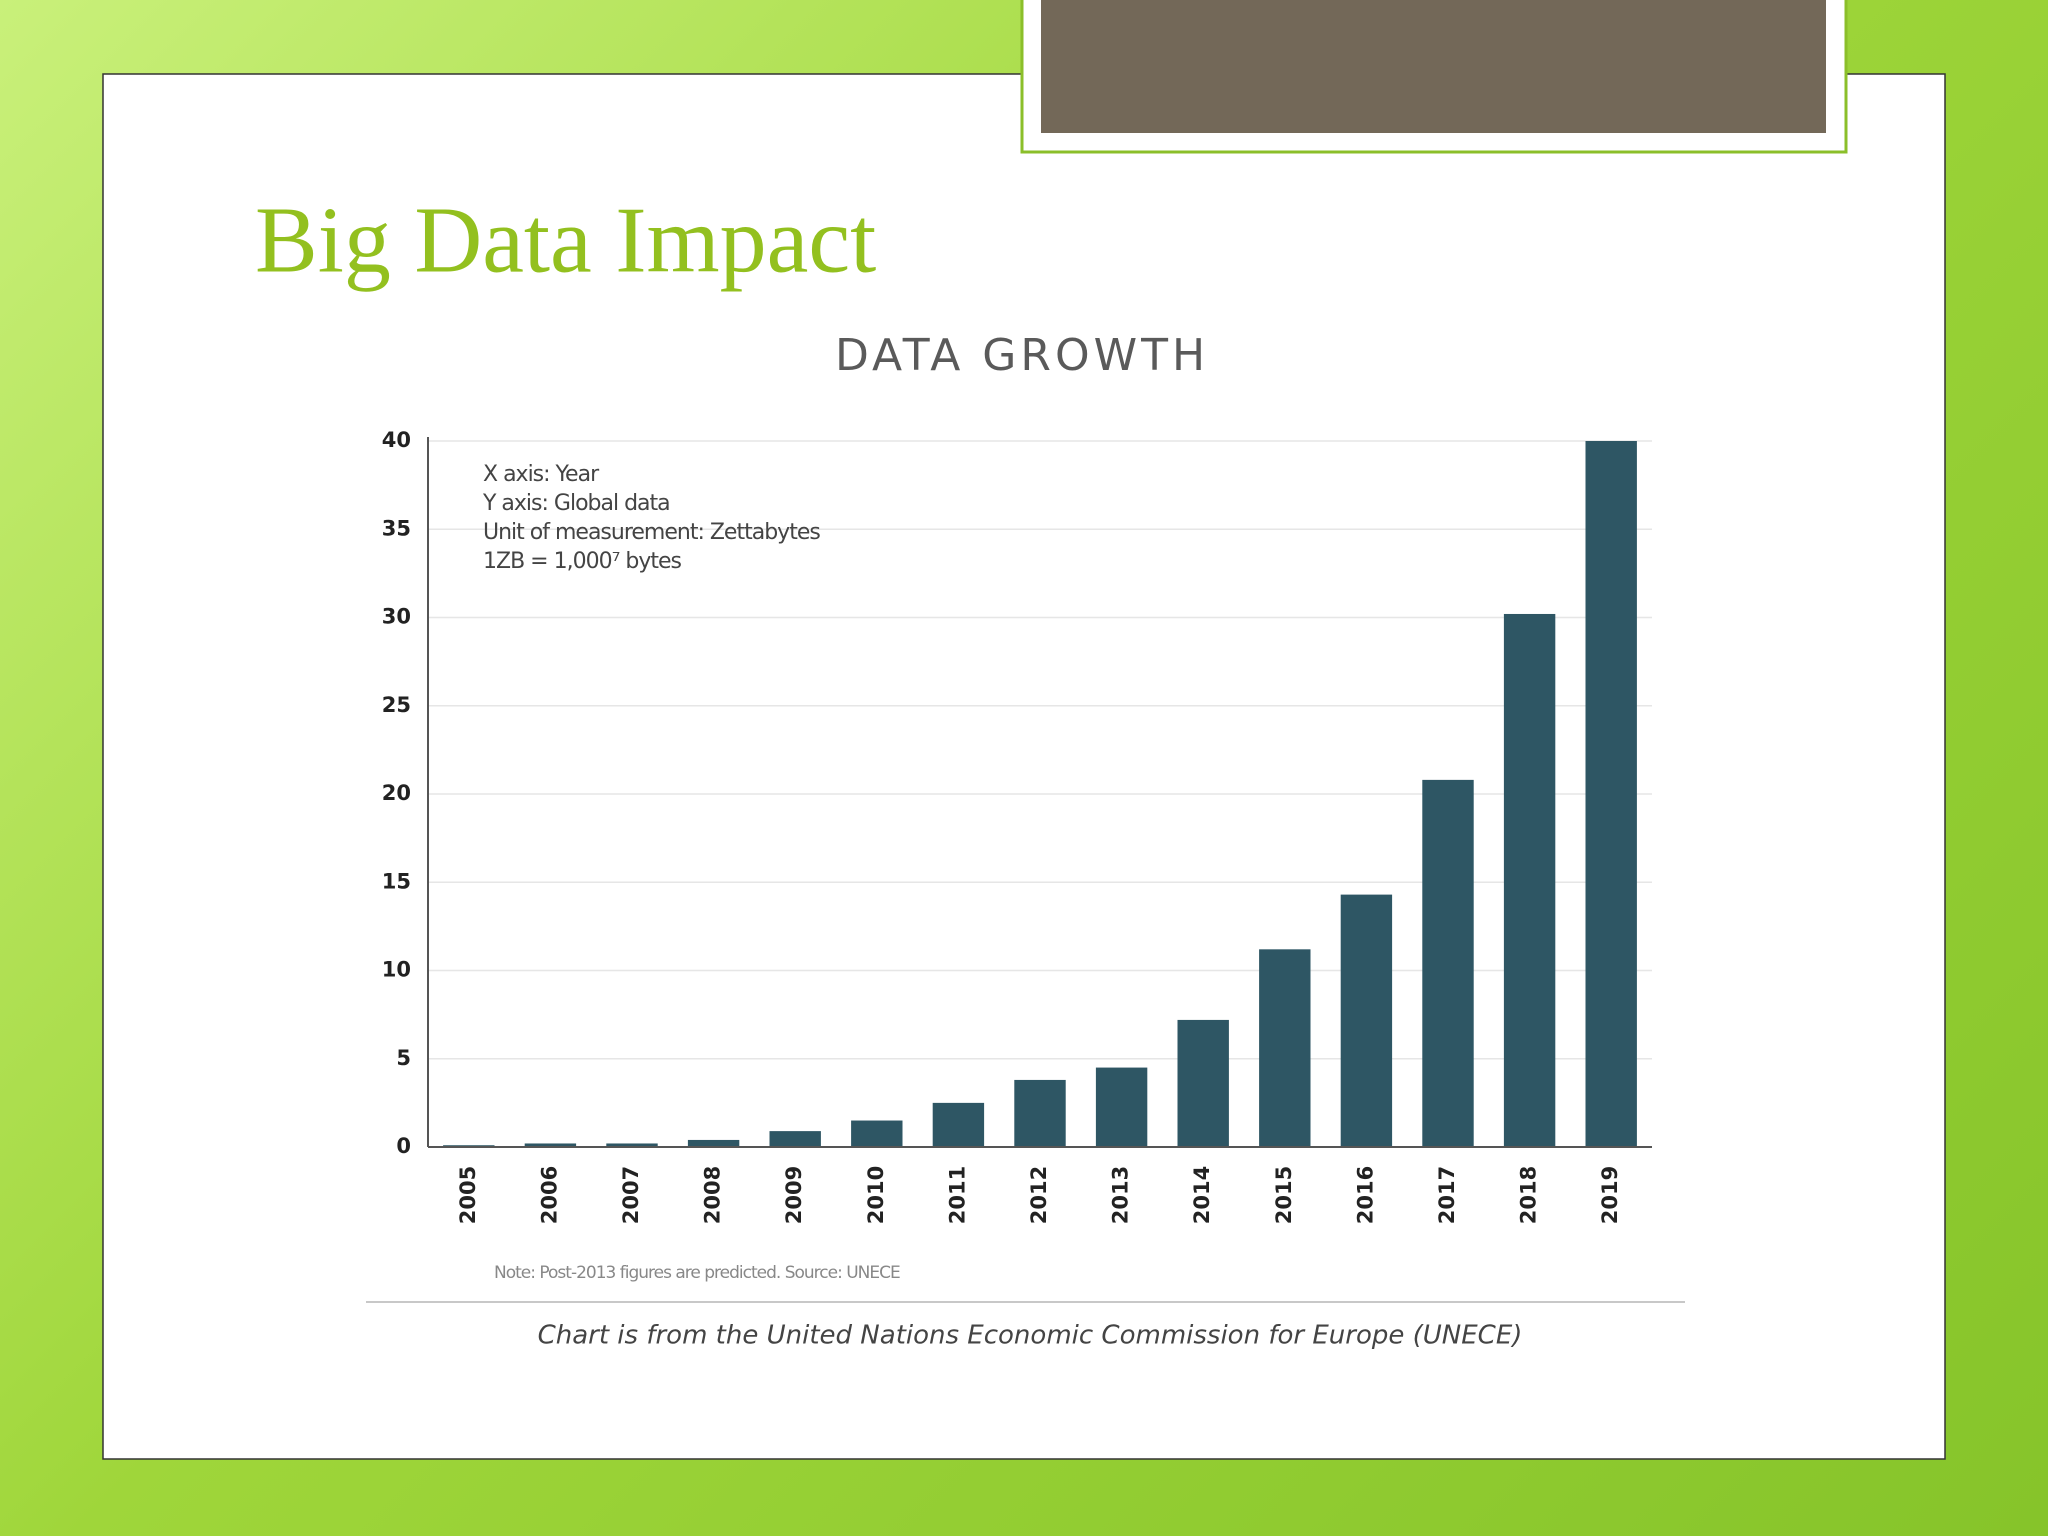  I want to click on slide-title: Big Data Impact, so click(565, 241).